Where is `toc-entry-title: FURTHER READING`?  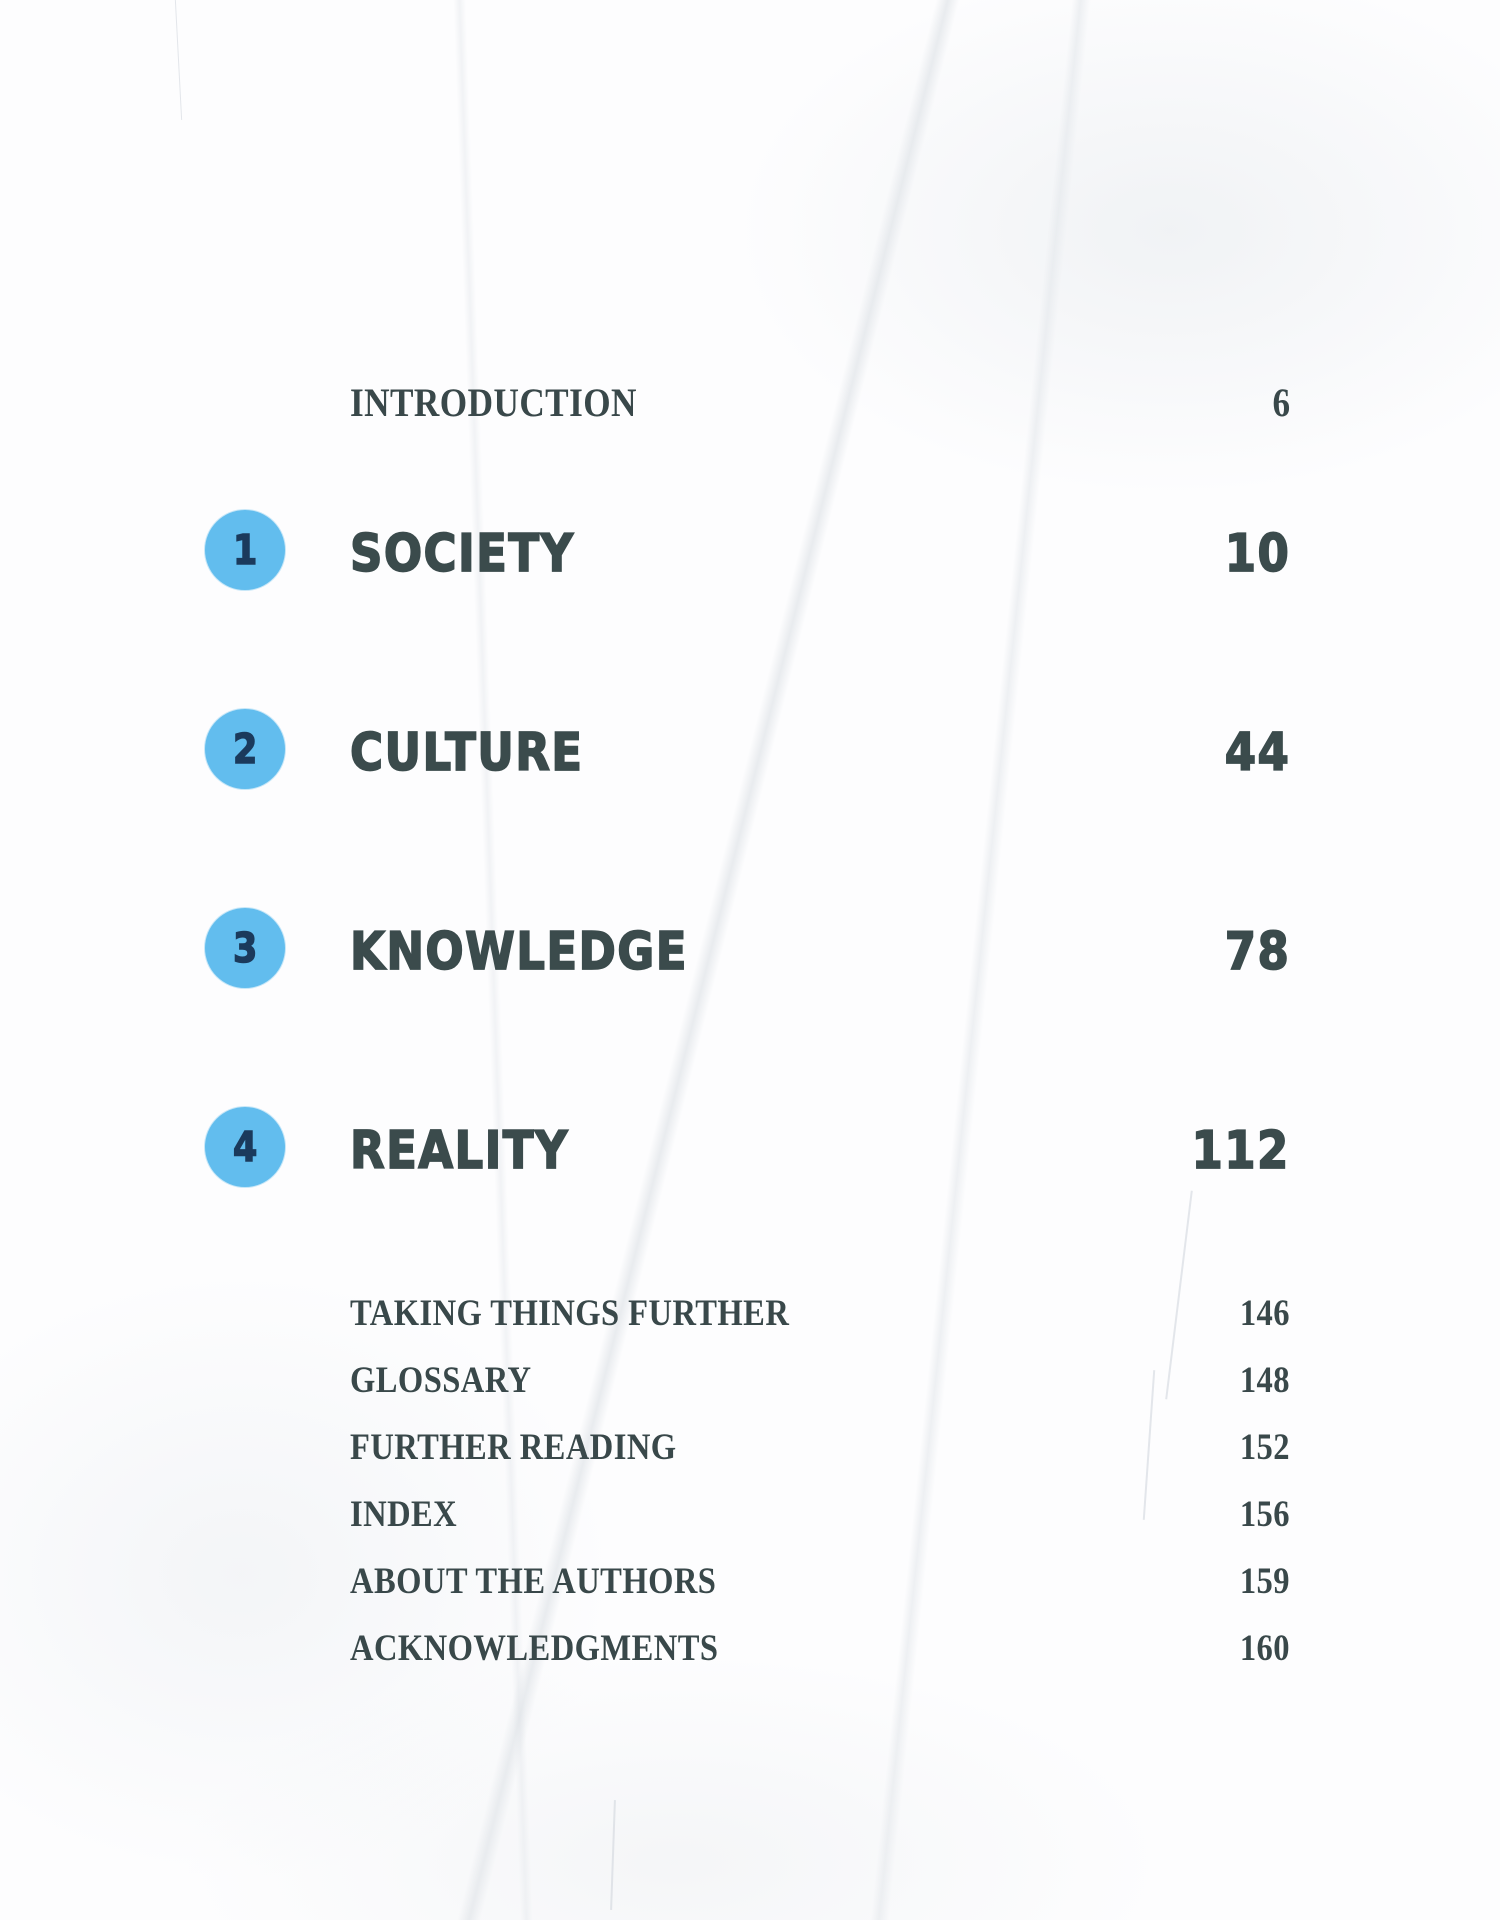
toc-entry-title: FURTHER READING is located at coordinates (513, 1447).